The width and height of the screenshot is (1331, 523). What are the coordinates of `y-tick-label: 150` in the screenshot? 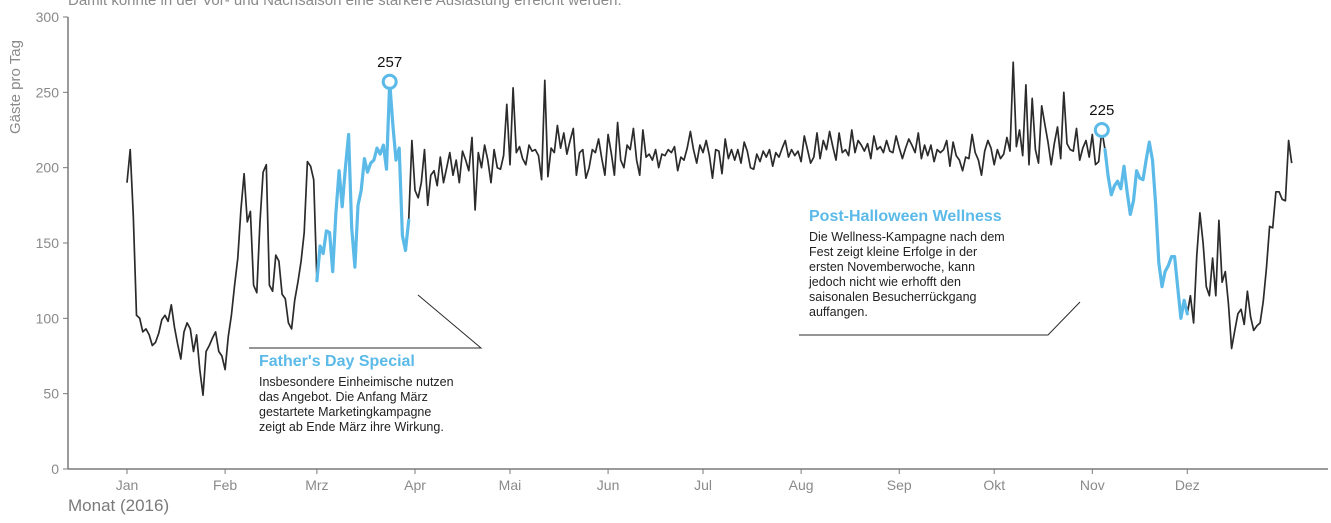 It's located at (48, 243).